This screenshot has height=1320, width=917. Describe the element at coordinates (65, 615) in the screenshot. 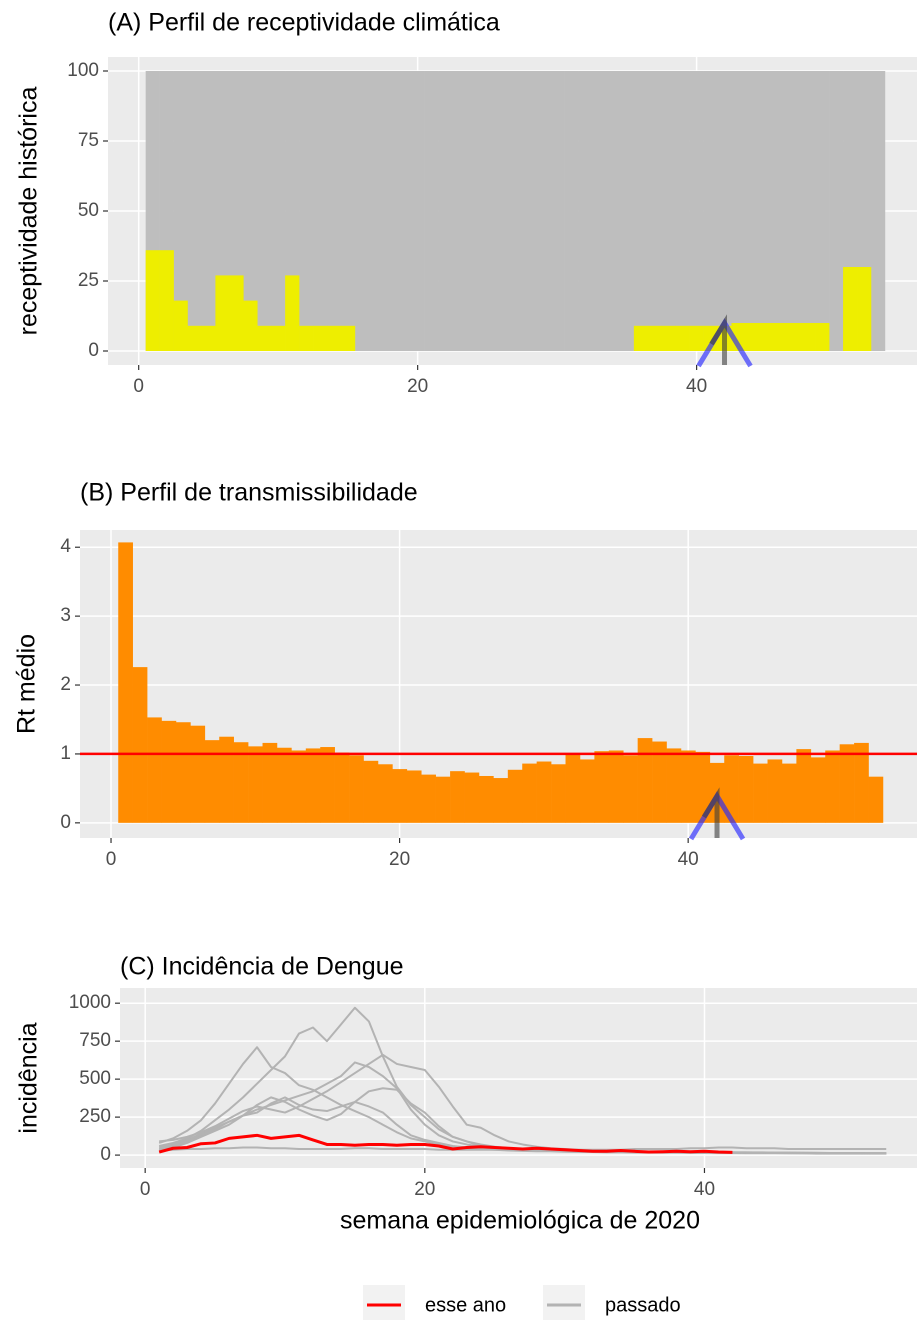

I see `y-tick-label: 3` at that location.